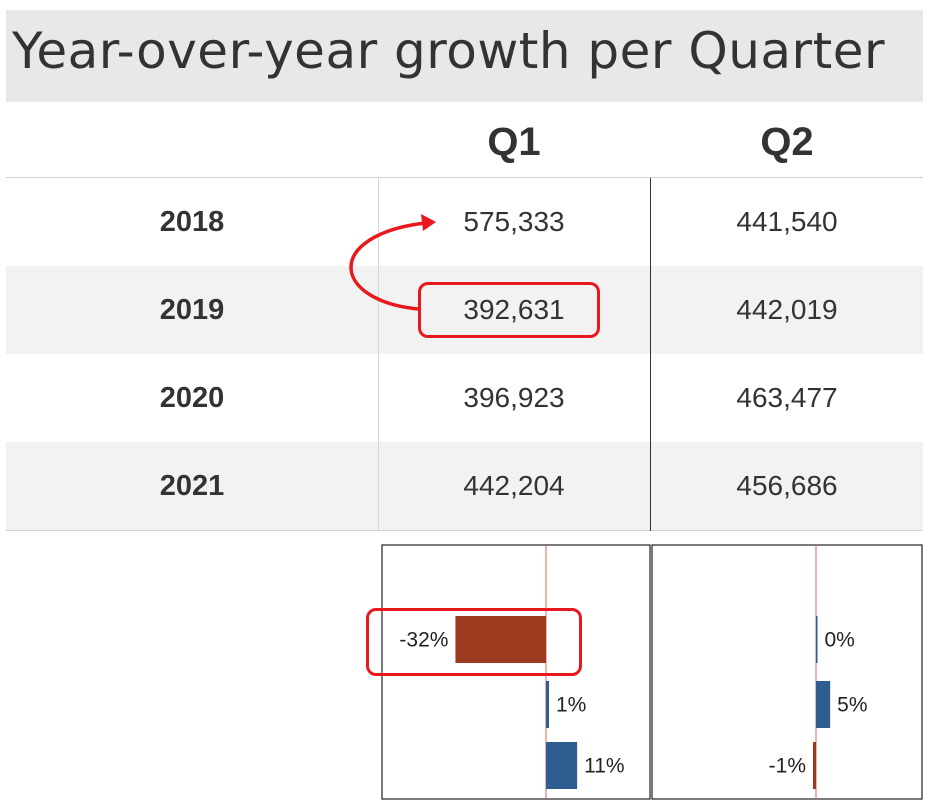 This screenshot has width=936, height=810. I want to click on row-year: 2021, so click(192, 486).